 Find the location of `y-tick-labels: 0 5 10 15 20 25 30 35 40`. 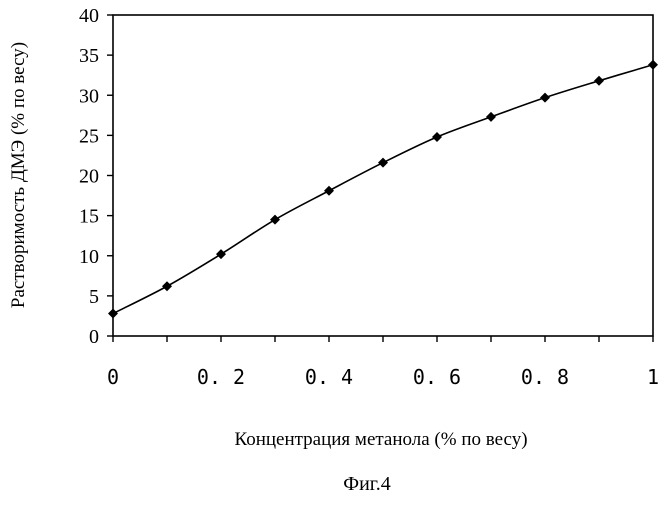

y-tick-labels: 0 5 10 15 20 25 30 35 40 is located at coordinates (89, 176).